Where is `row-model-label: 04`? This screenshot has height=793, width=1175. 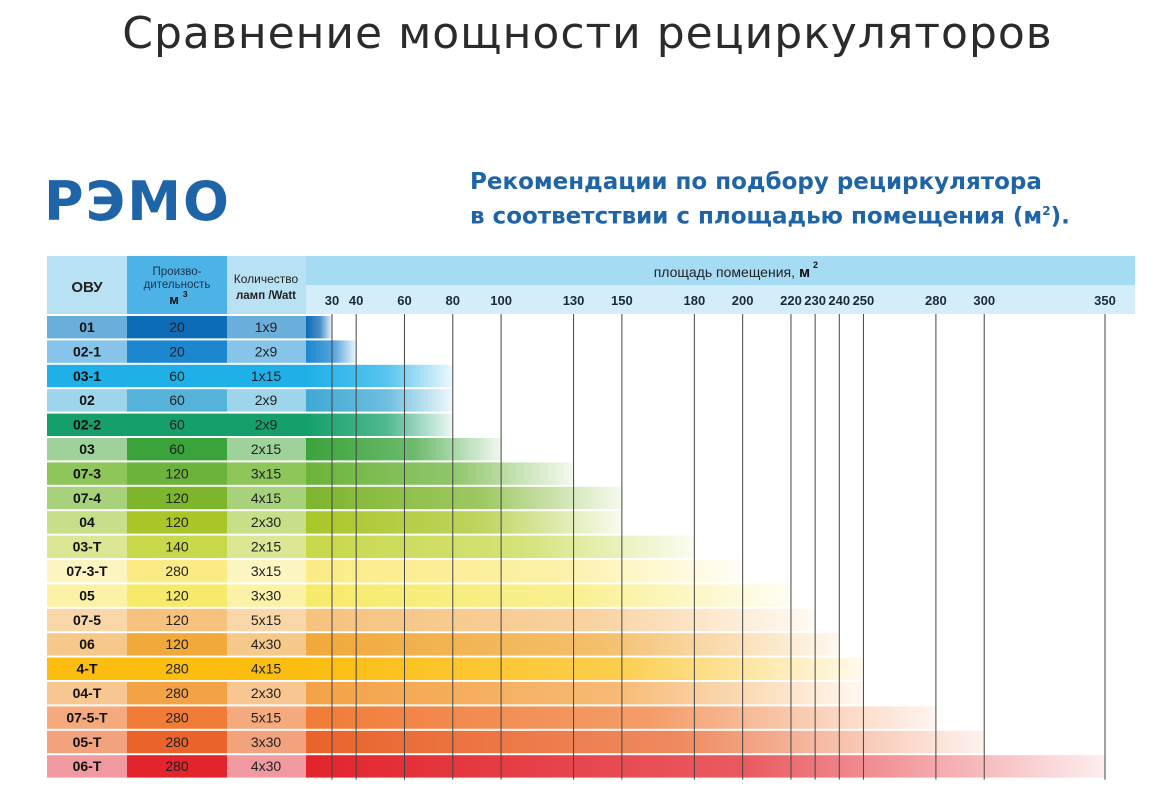
row-model-label: 04 is located at coordinates (87, 522).